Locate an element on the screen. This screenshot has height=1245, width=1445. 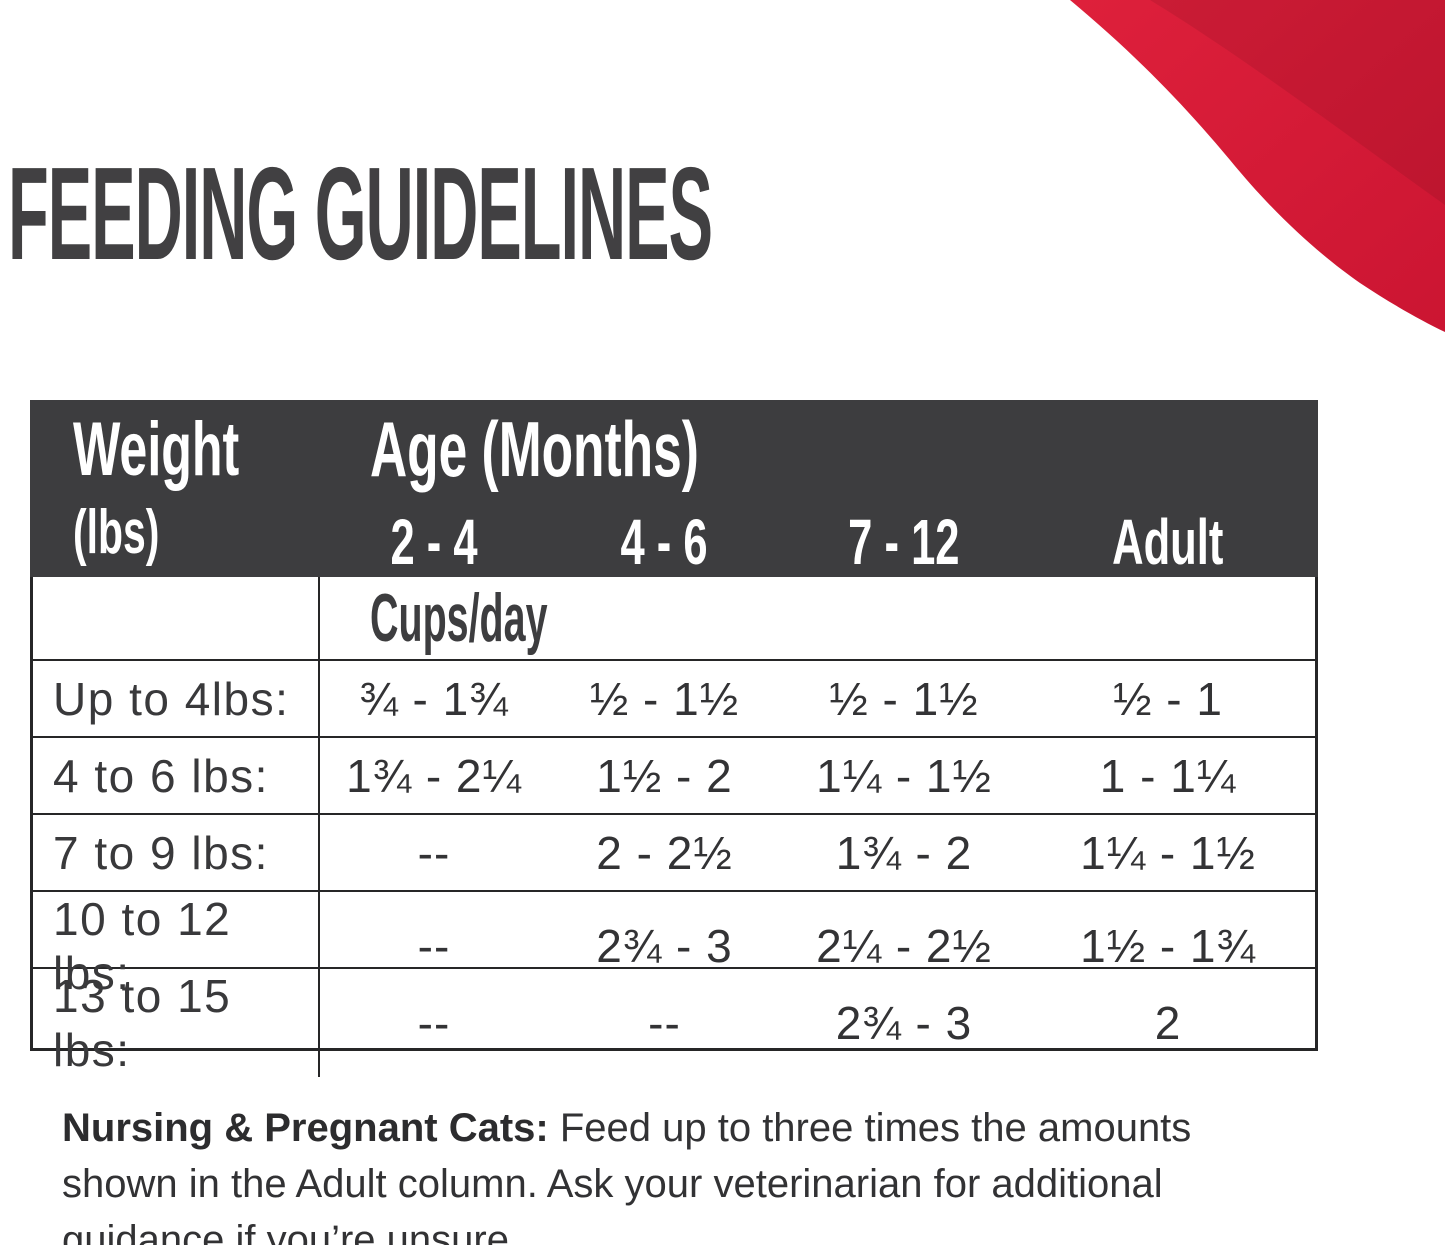
row-weight-label: 13 to 15 lbs: is located at coordinates (176, 1023).